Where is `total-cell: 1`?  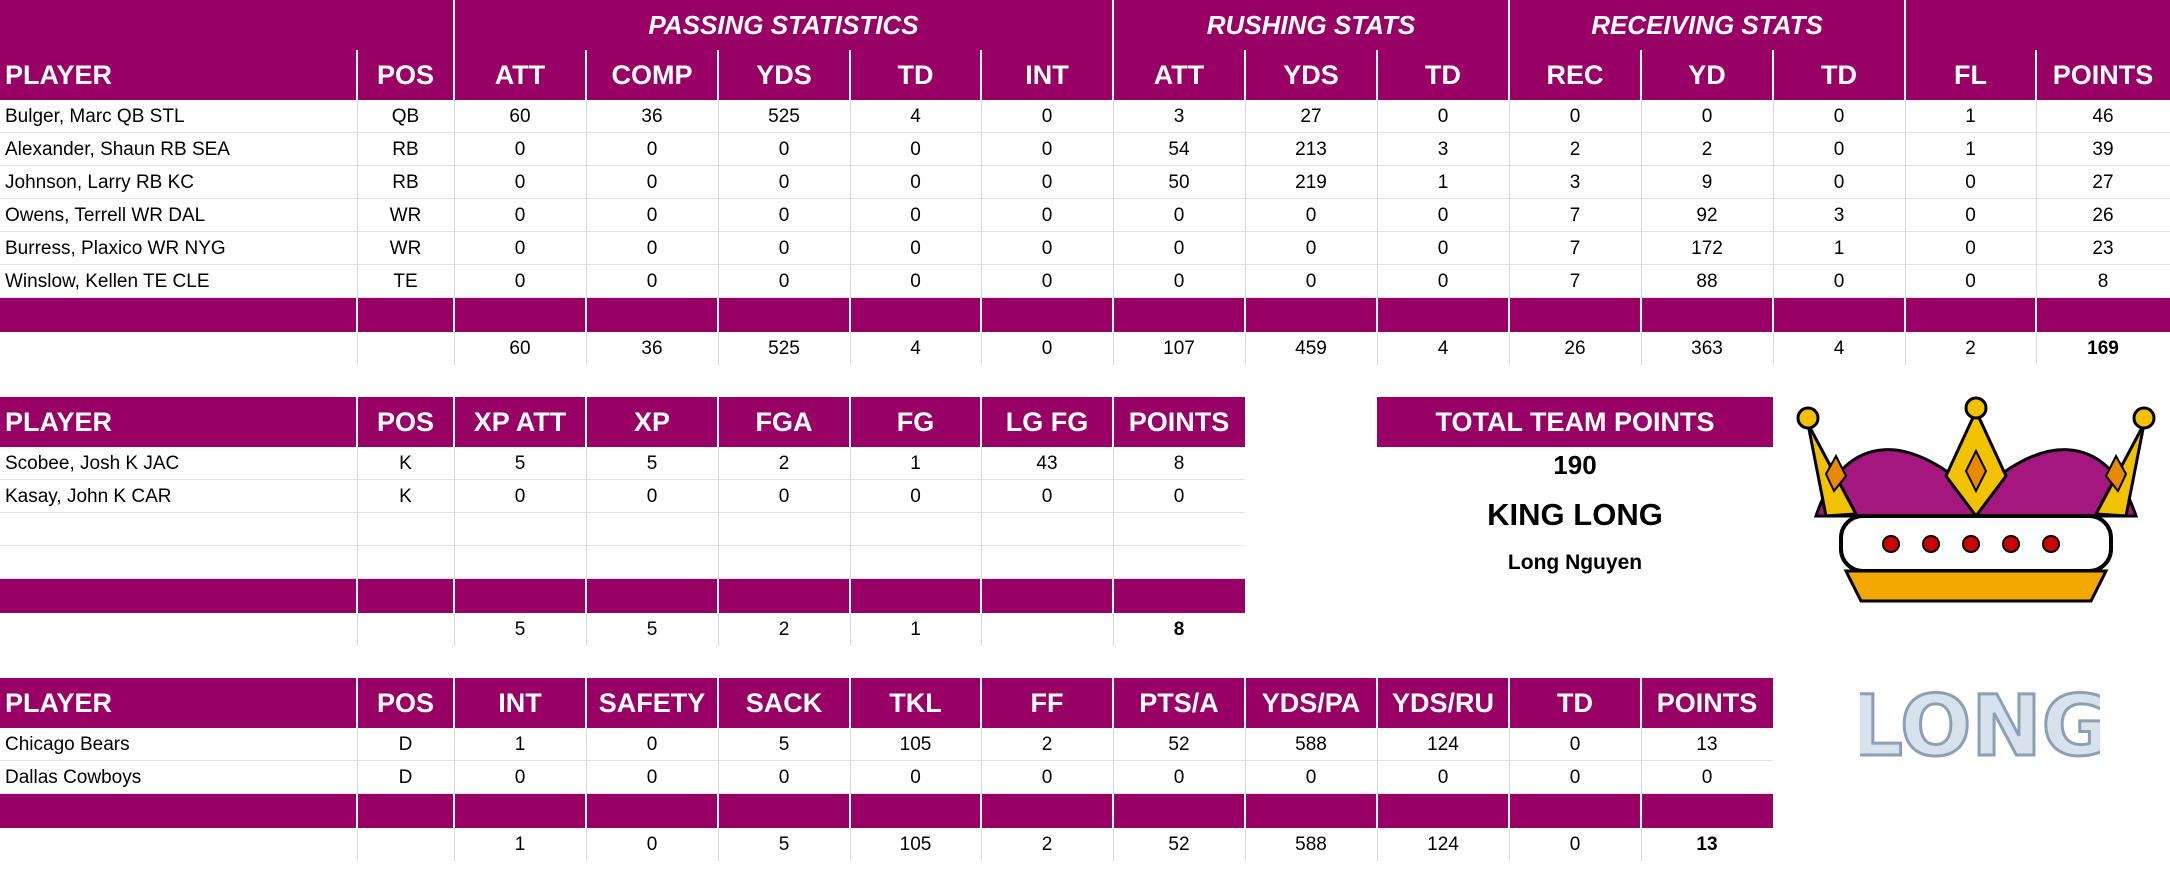
total-cell: 1 is located at coordinates (915, 629).